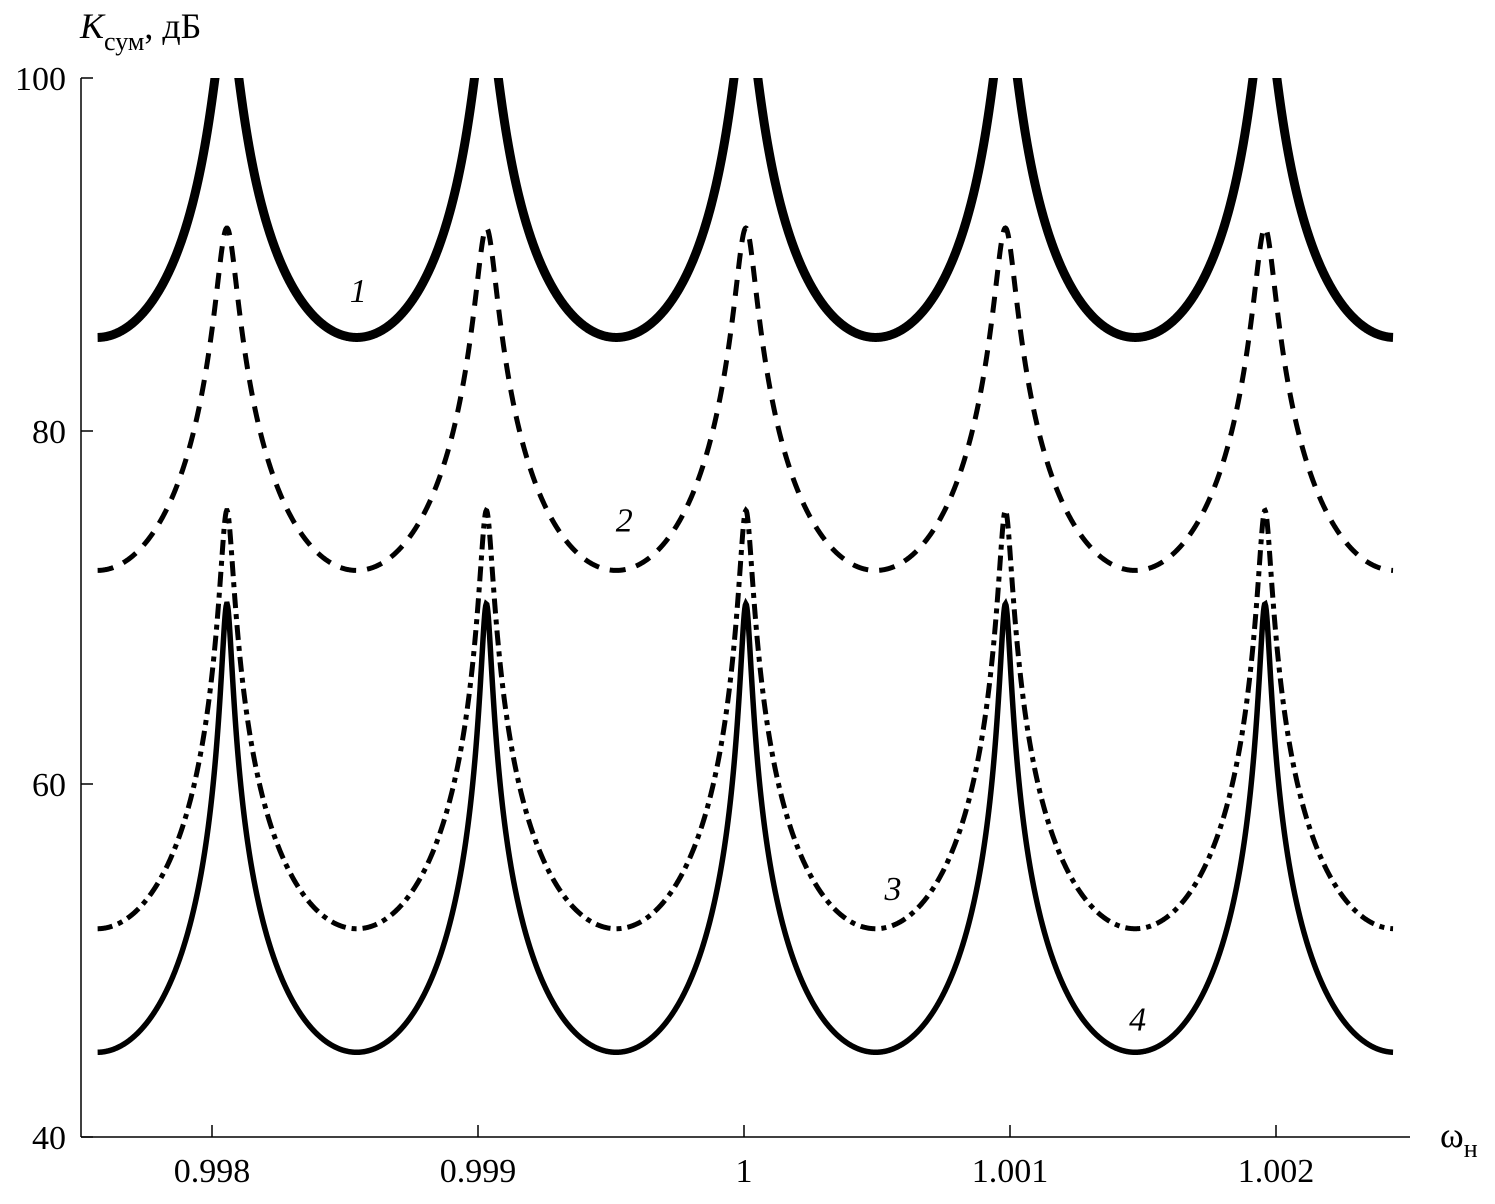 This screenshot has height=1204, width=1495. I want to click on y-tick-label: 40, so click(49, 1138).